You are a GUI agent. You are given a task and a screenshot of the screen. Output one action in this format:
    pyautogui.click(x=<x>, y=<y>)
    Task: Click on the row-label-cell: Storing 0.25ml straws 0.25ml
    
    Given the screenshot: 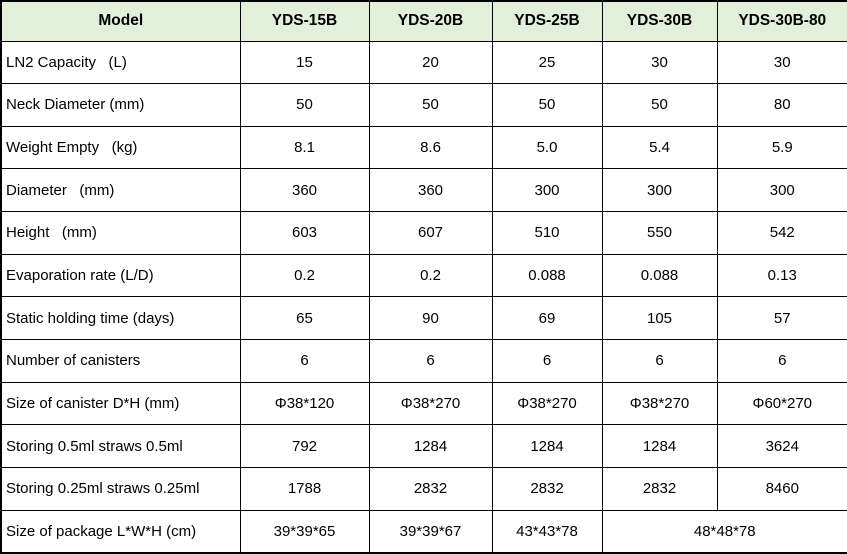 What is the action you would take?
    pyautogui.click(x=120, y=489)
    